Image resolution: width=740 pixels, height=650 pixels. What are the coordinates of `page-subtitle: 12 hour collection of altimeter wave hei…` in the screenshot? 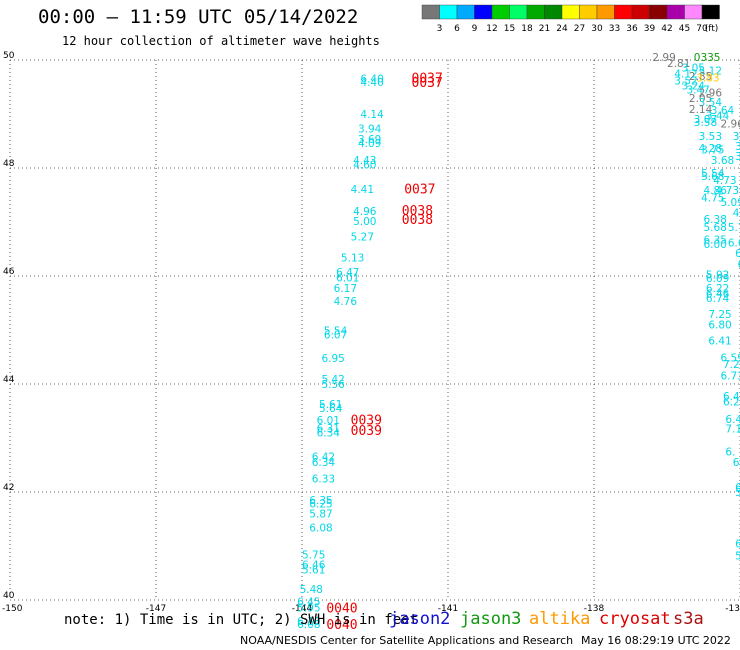 It's located at (221, 41).